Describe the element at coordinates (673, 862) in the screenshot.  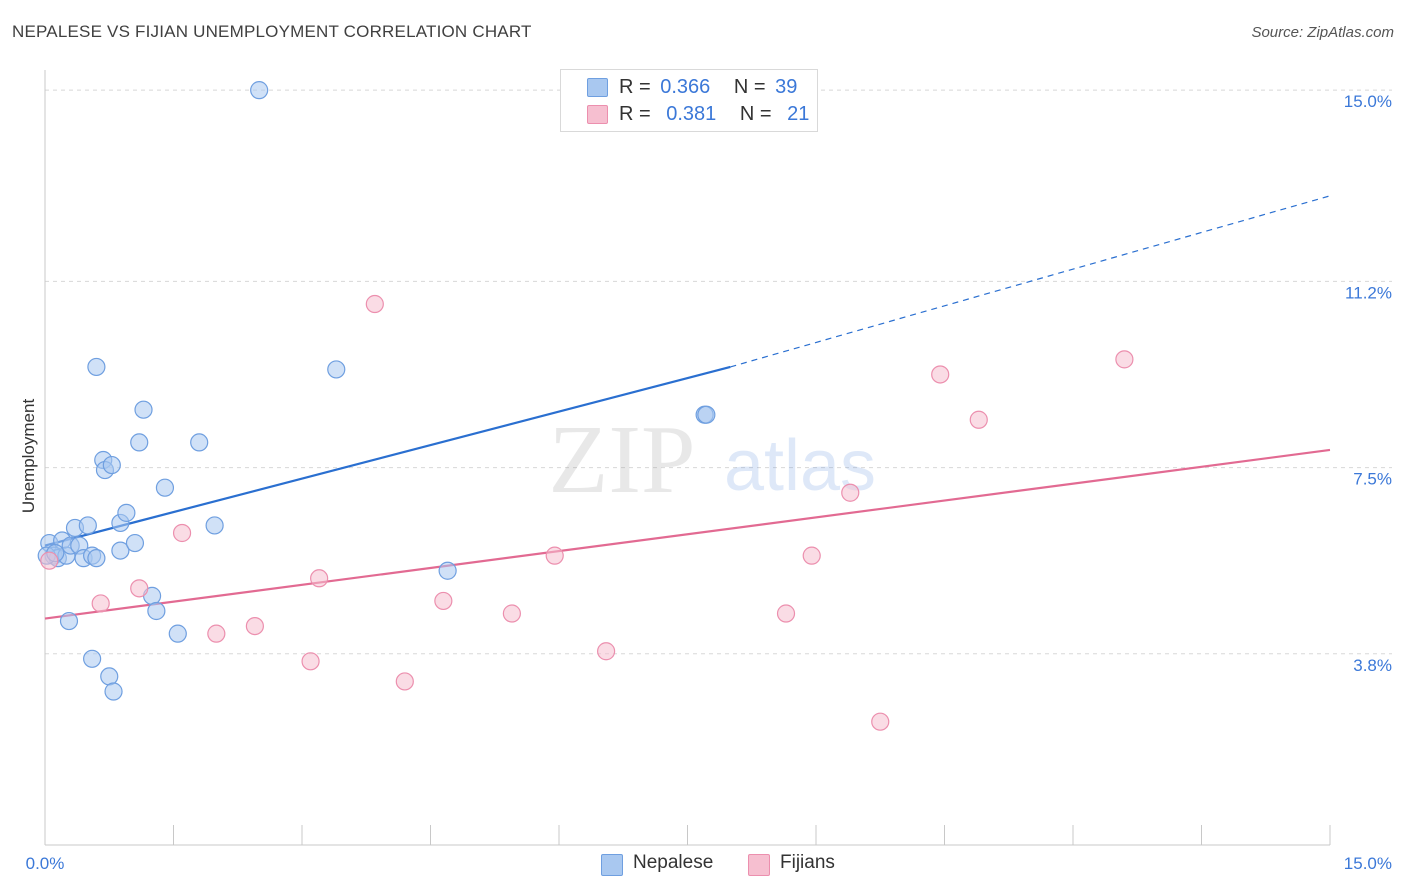
I see `nepalese-legend-label: Nepalese` at that location.